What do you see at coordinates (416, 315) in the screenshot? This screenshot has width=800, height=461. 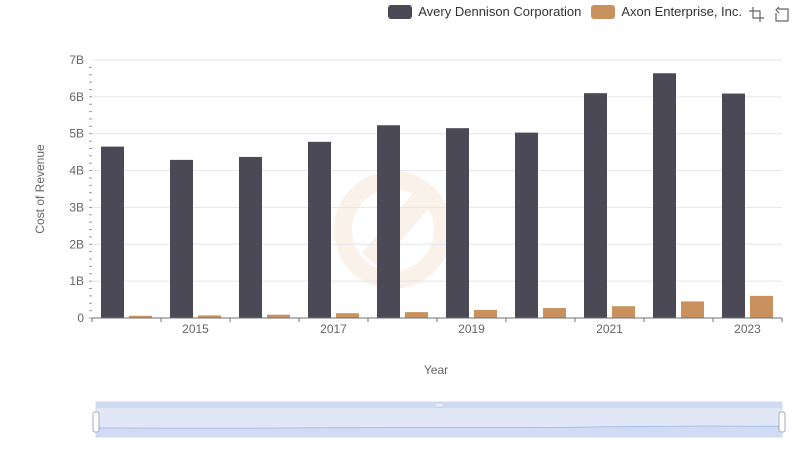 I see `bar-axon-2018` at bounding box center [416, 315].